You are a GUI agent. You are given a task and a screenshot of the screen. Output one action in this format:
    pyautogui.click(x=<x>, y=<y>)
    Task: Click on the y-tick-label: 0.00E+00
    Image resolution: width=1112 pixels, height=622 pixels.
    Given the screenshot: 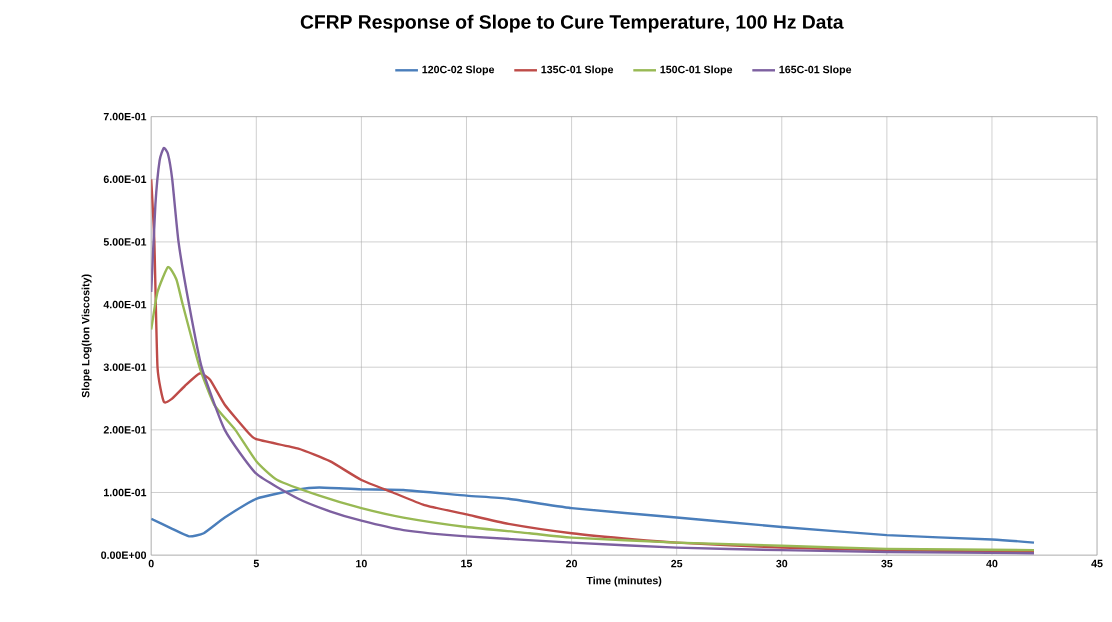 What is the action you would take?
    pyautogui.click(x=124, y=555)
    